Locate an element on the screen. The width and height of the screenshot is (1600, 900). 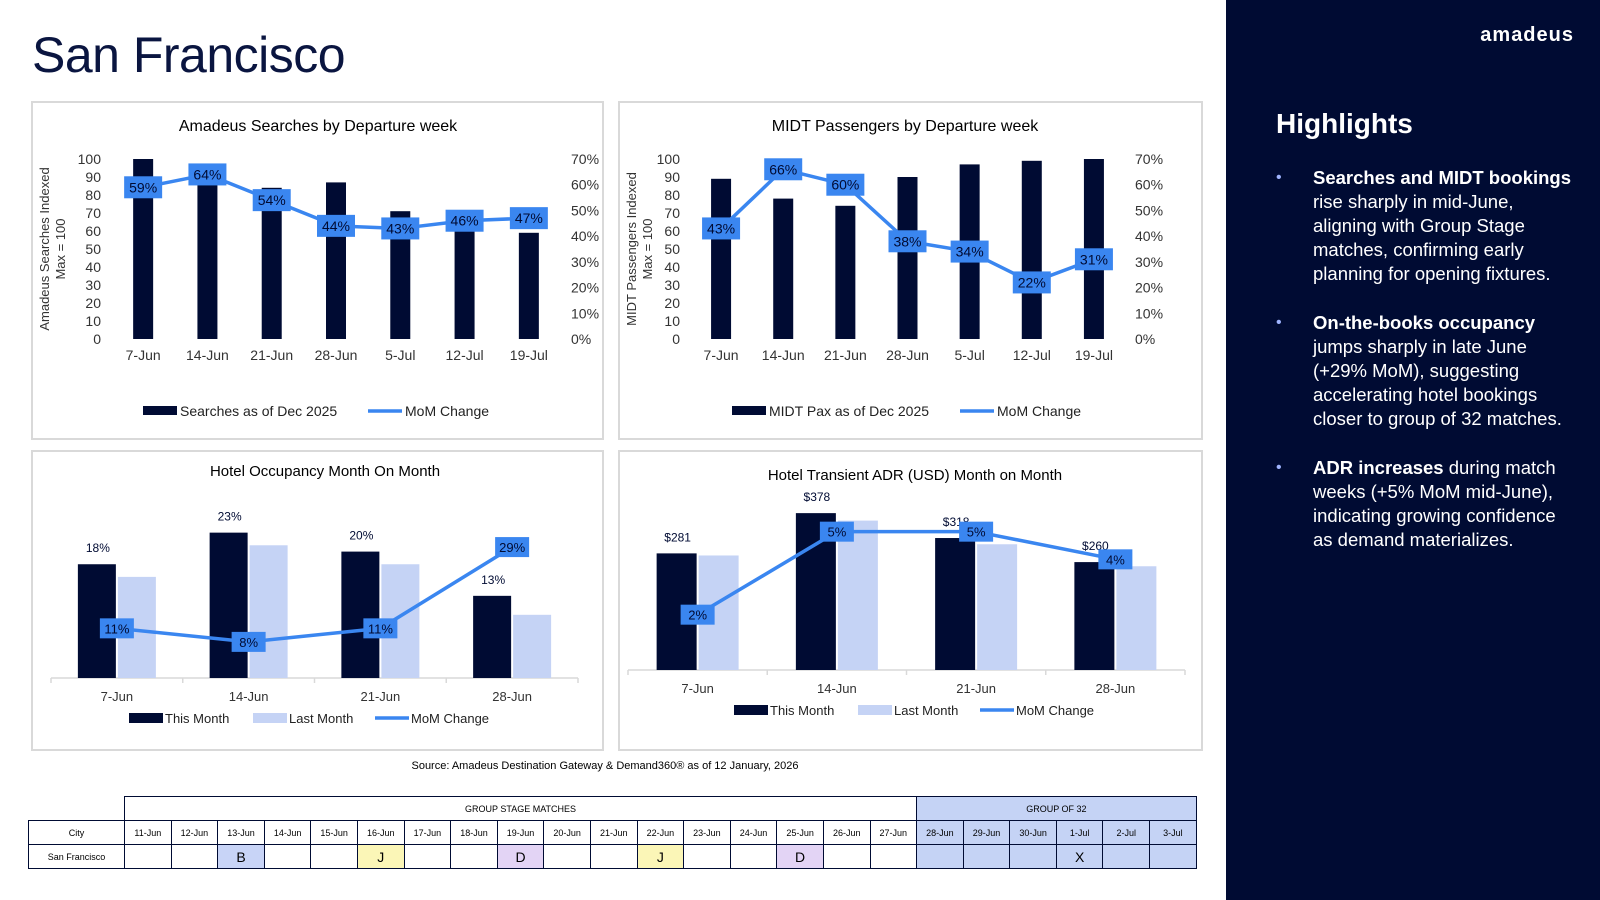
x-tick-label: 19-Jul is located at coordinates (1094, 355).